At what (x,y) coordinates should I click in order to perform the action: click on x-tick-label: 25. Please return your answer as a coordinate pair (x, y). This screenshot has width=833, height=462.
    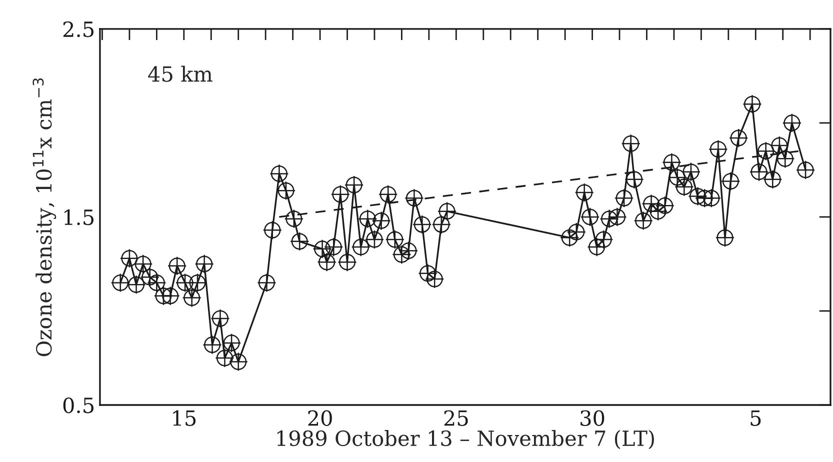
    Looking at the image, I should click on (456, 418).